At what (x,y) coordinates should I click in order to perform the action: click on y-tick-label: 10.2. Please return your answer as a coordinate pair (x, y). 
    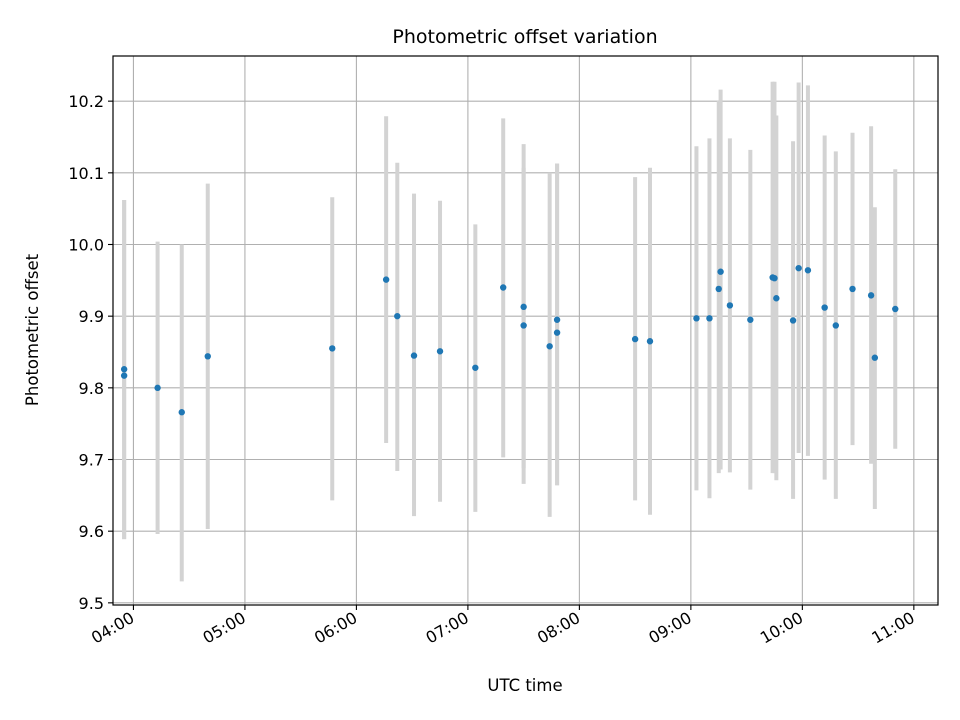
    Looking at the image, I should click on (86, 101).